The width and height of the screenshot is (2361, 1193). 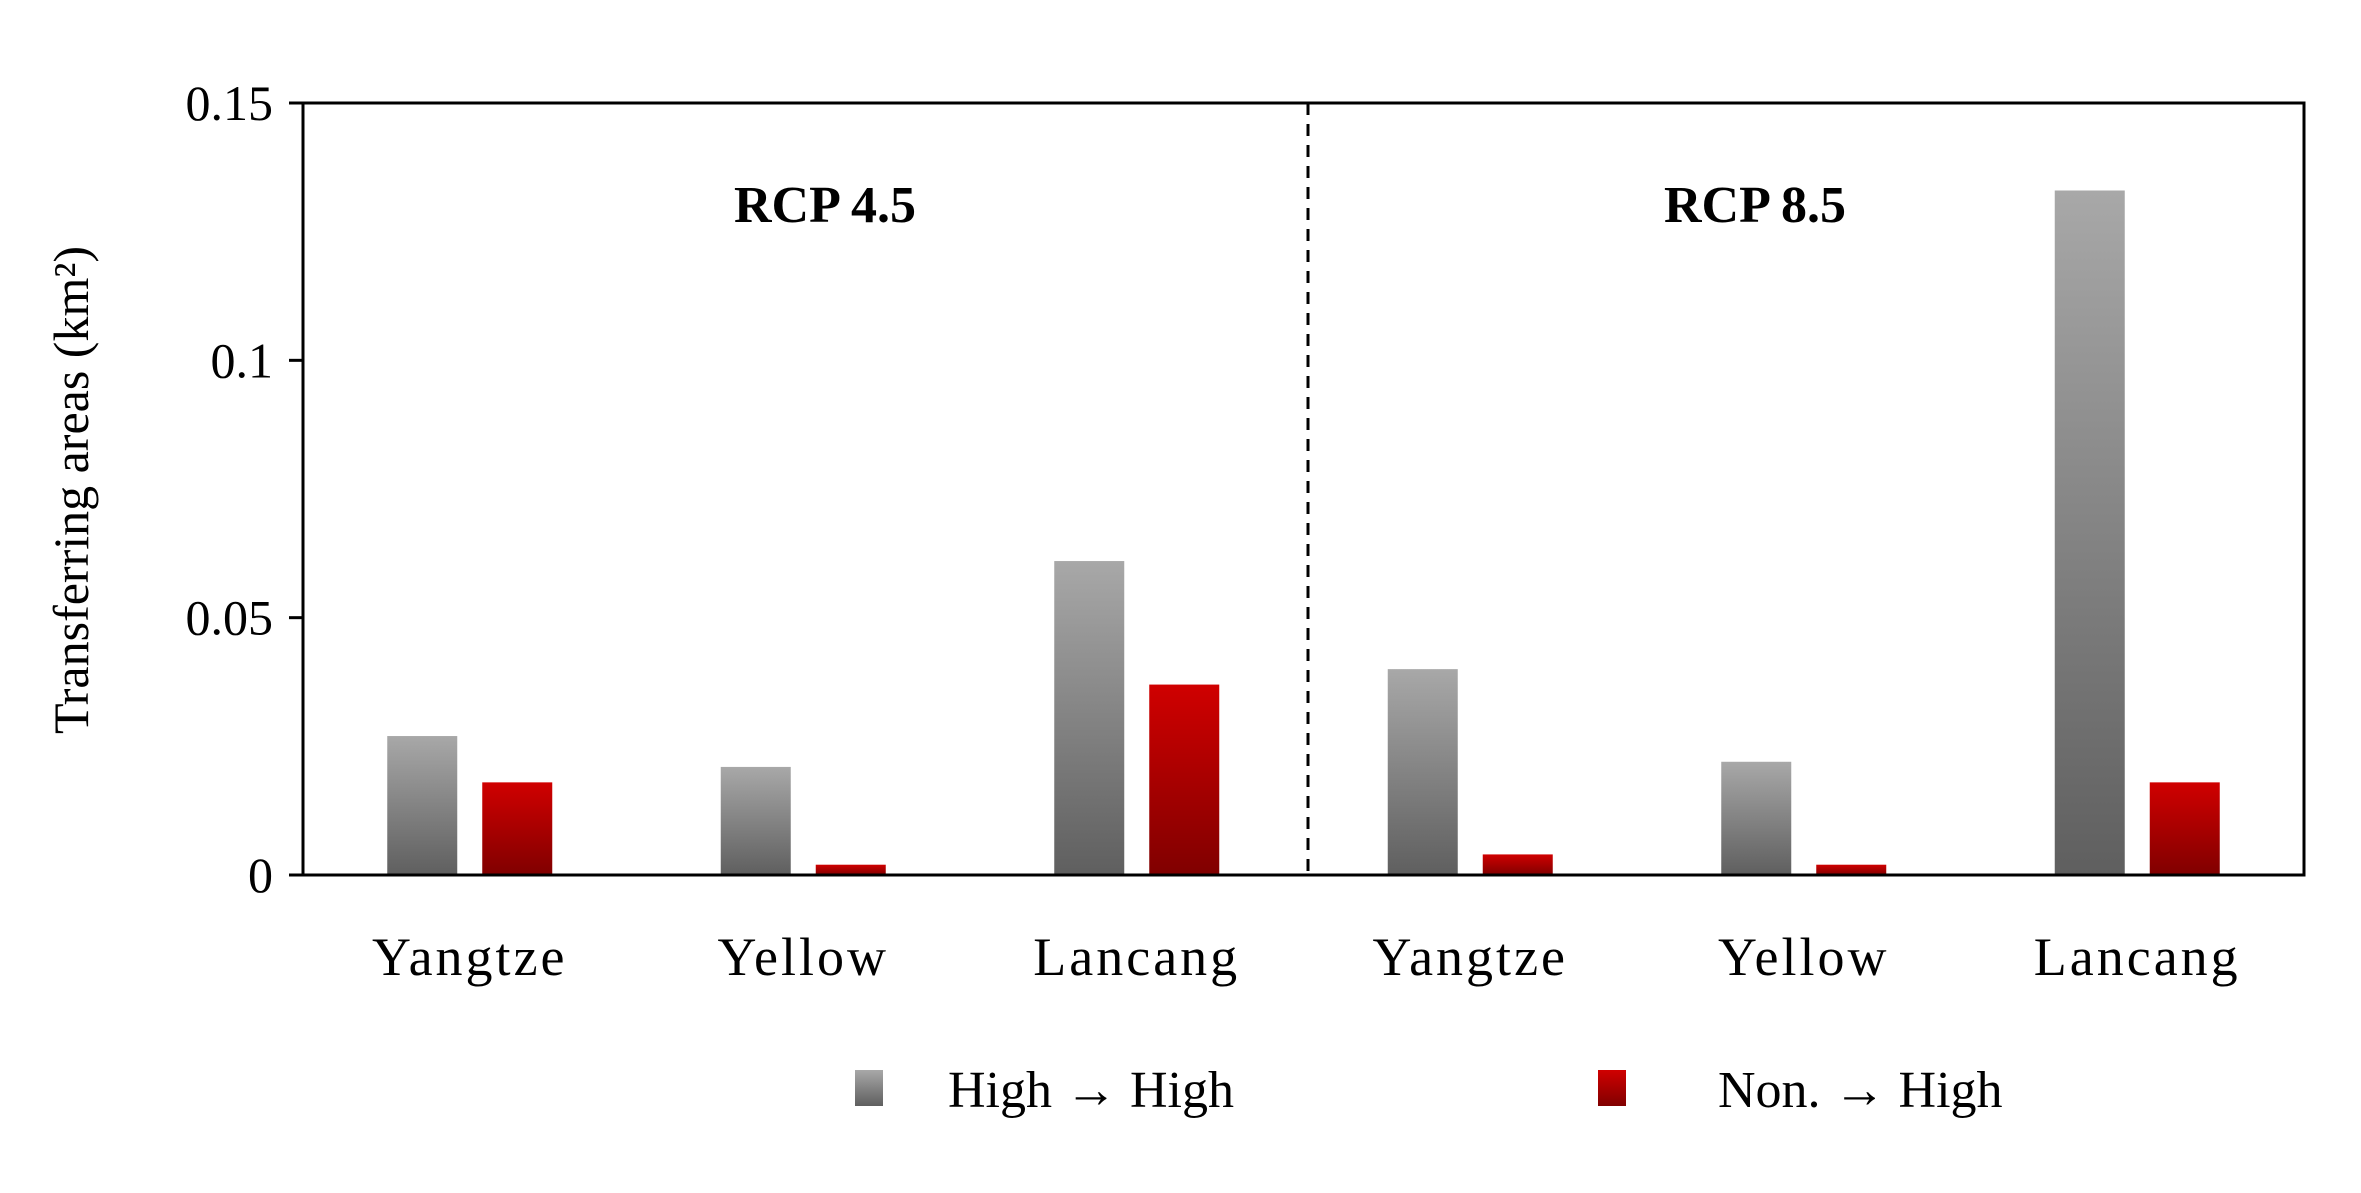 What do you see at coordinates (1429, 1090) in the screenshot?
I see `legend: High → High Non. → High` at bounding box center [1429, 1090].